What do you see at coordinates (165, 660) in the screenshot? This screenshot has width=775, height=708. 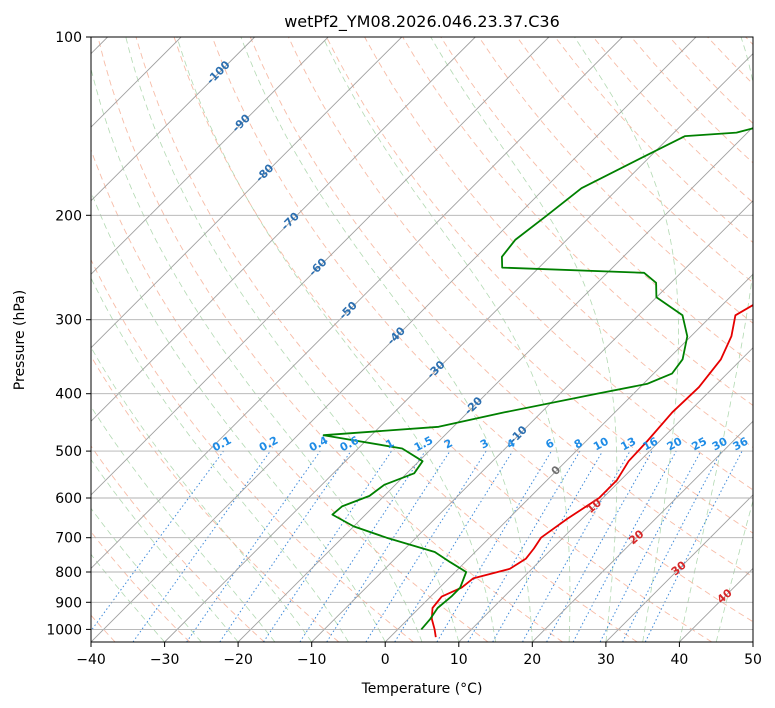 I see `x-tick-label: −30` at bounding box center [165, 660].